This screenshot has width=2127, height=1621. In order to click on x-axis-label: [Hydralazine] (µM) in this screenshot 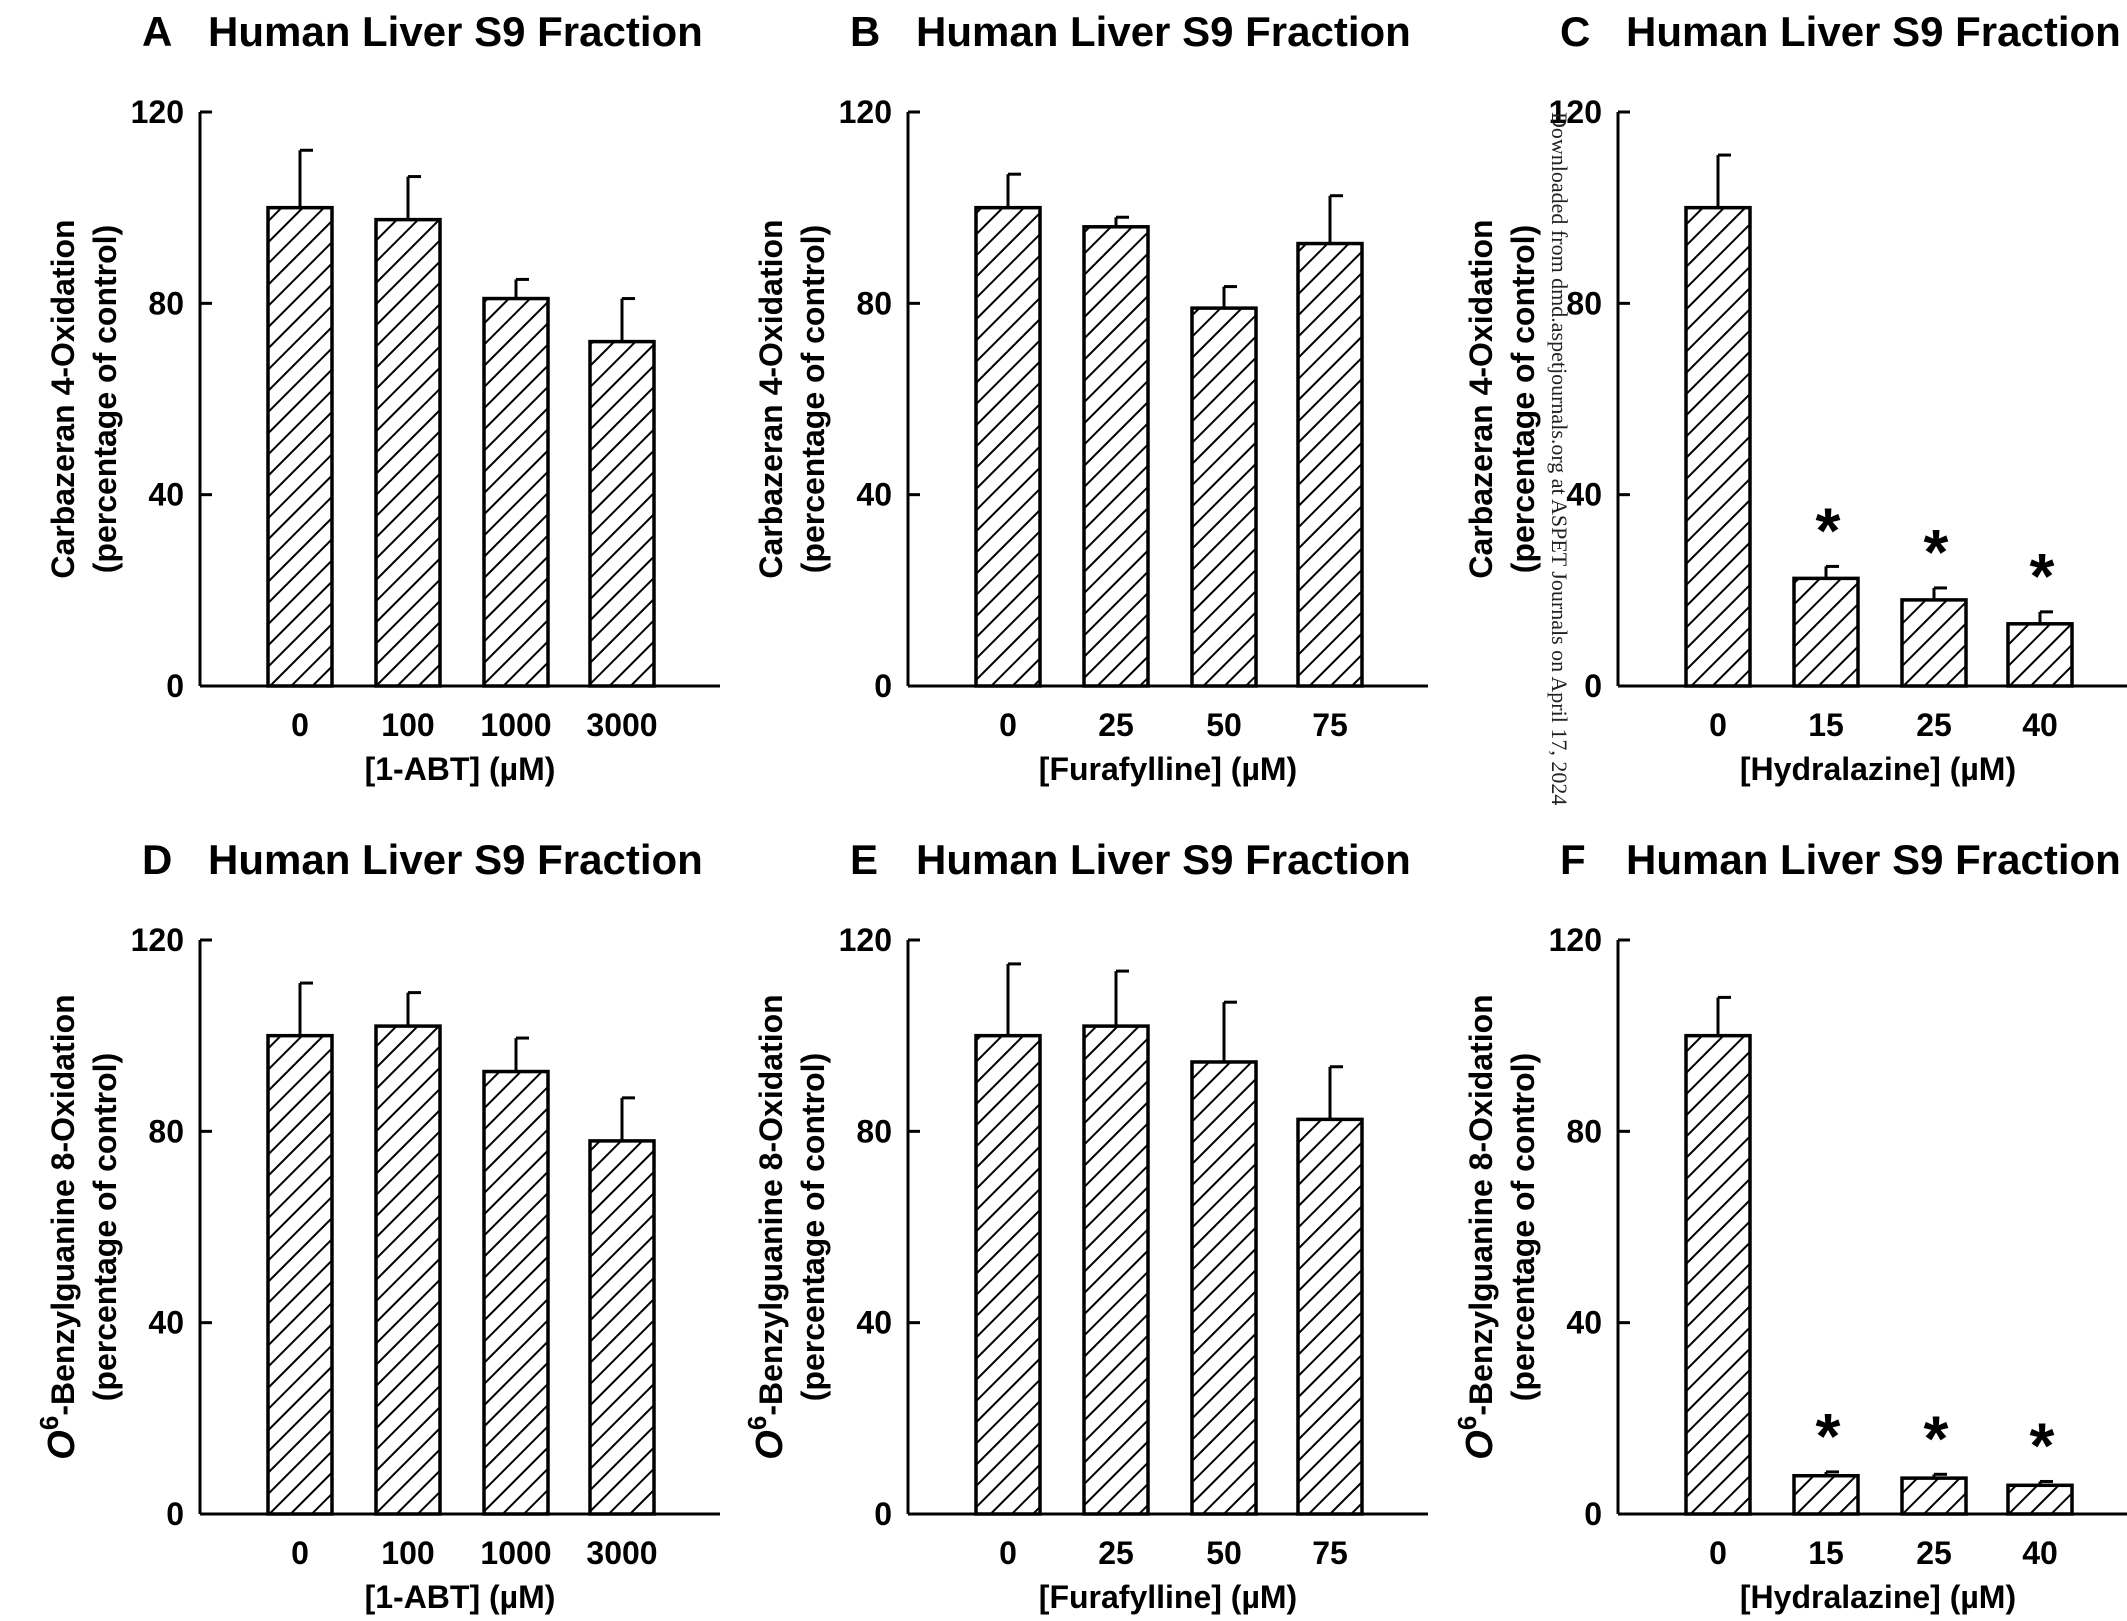, I will do `click(1878, 769)`.